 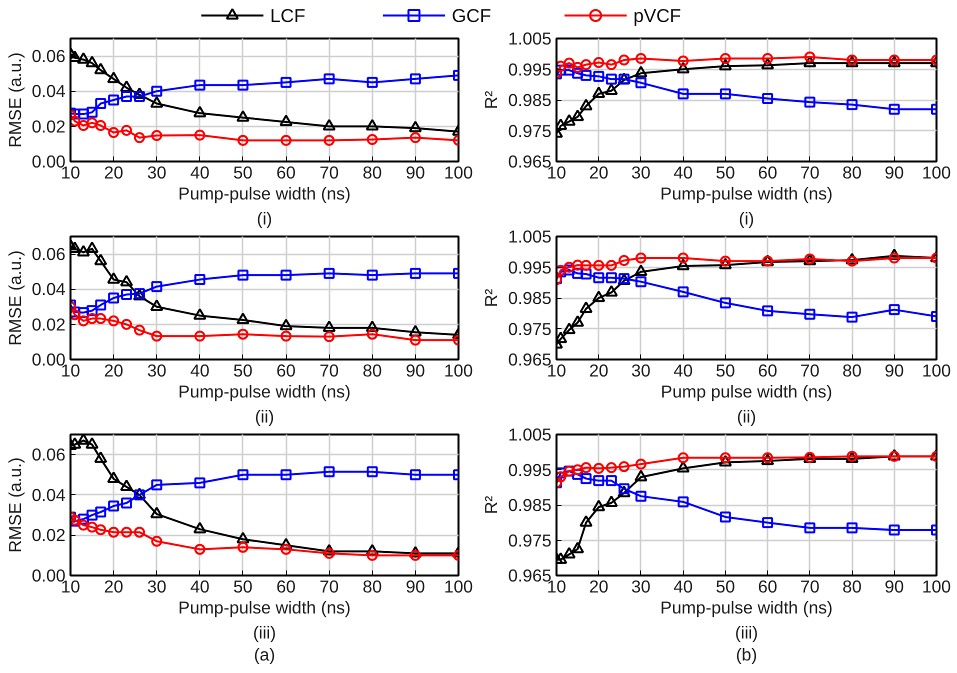 What do you see at coordinates (747, 654) in the screenshot?
I see `text: (b)` at bounding box center [747, 654].